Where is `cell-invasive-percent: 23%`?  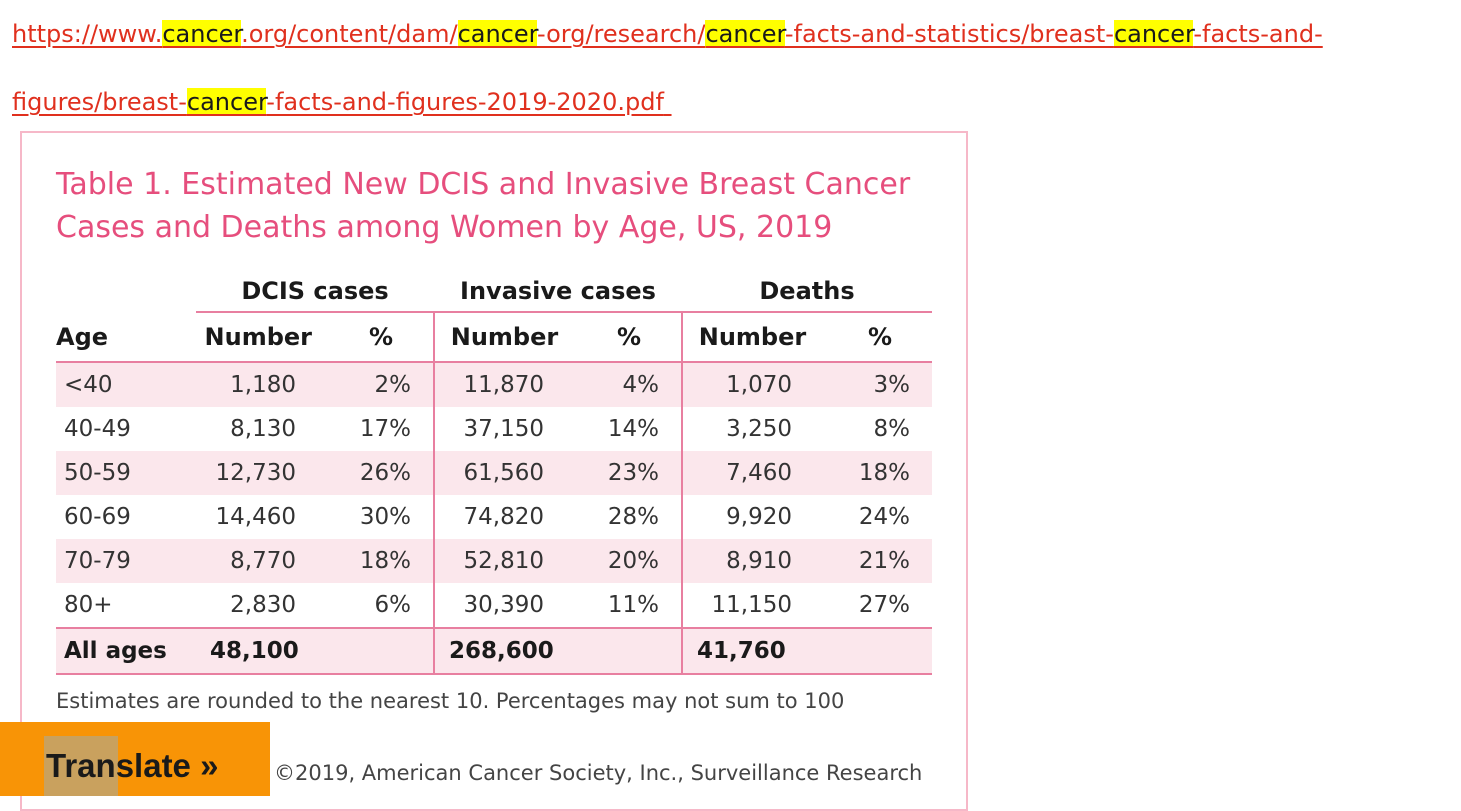 cell-invasive-percent: 23% is located at coordinates (628, 473).